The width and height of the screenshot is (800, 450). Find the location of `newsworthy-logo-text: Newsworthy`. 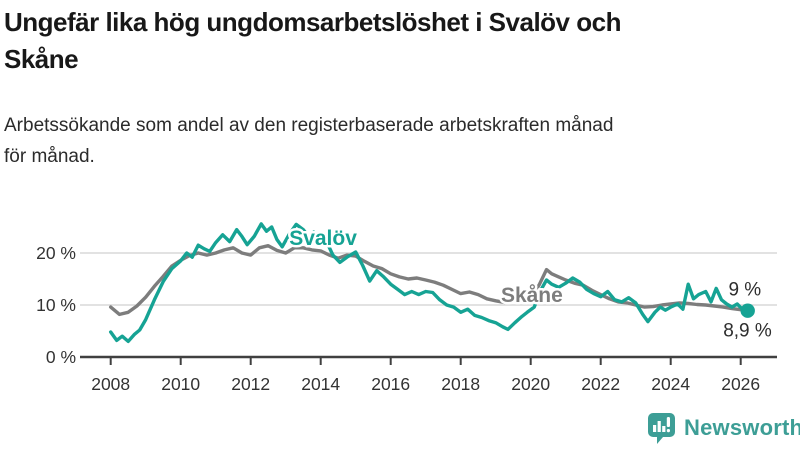

newsworthy-logo-text: Newsworthy is located at coordinates (742, 427).